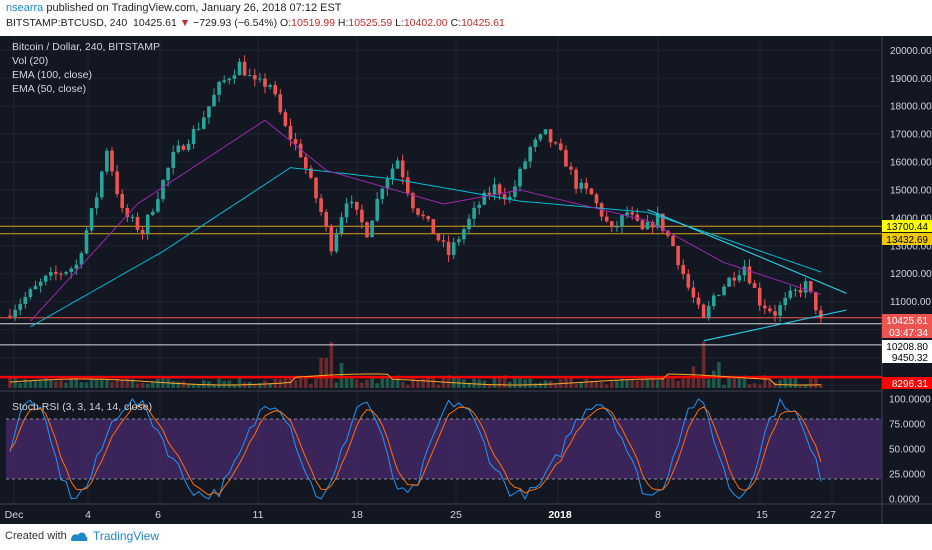 The height and width of the screenshot is (550, 932). I want to click on trend-lines, so click(747, 275).